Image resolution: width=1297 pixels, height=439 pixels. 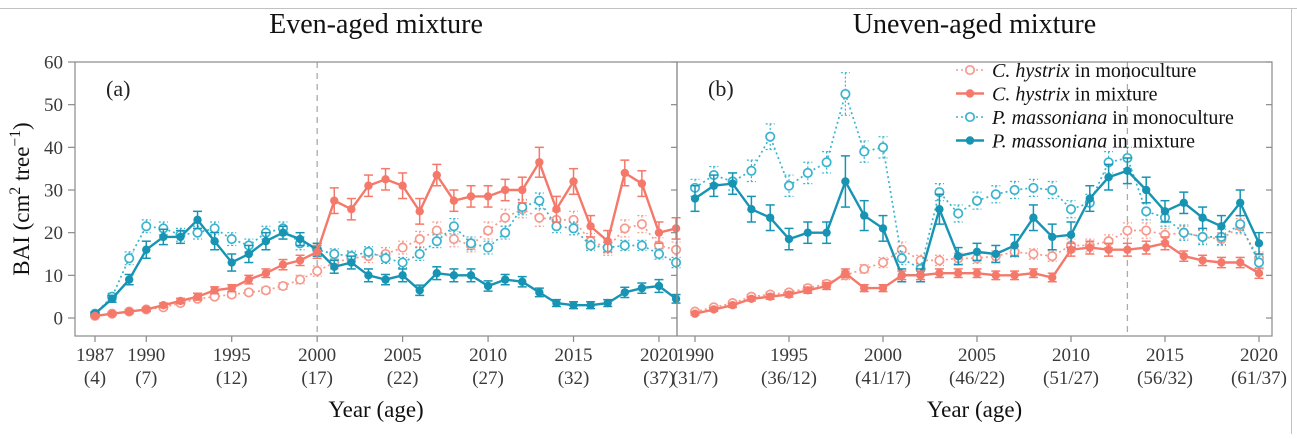 I want to click on legend-marker-circle, so click(x=970, y=140).